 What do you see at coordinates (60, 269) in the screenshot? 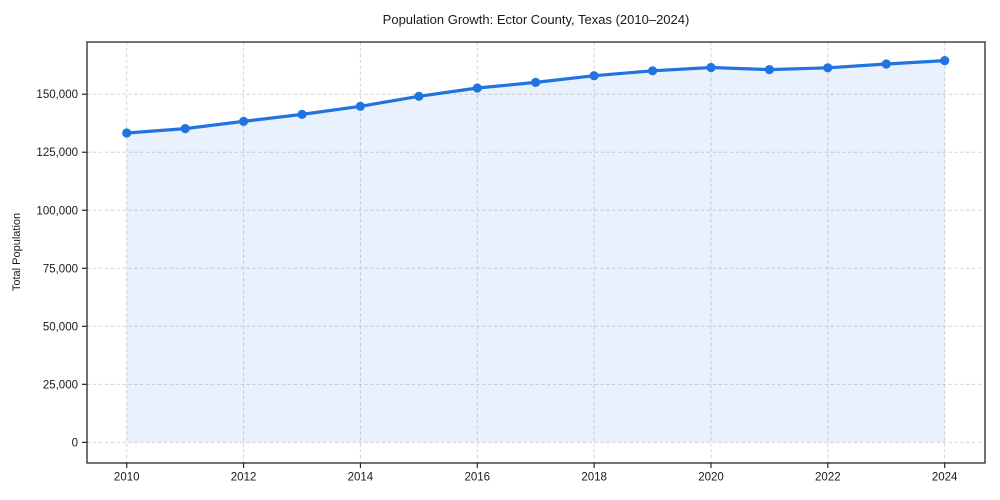
I see `y-axis-tick-label: 75,000` at bounding box center [60, 269].